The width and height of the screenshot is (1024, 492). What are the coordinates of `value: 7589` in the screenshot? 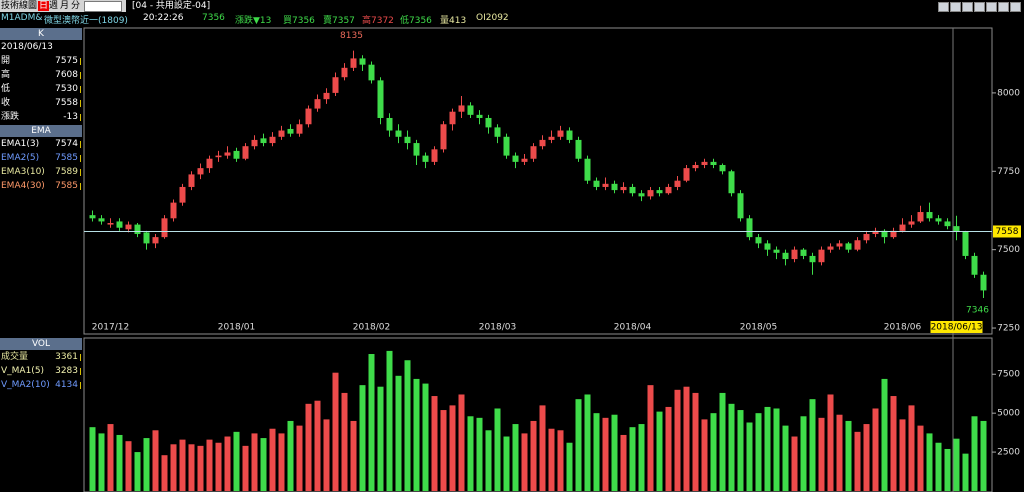 It's located at (68, 172).